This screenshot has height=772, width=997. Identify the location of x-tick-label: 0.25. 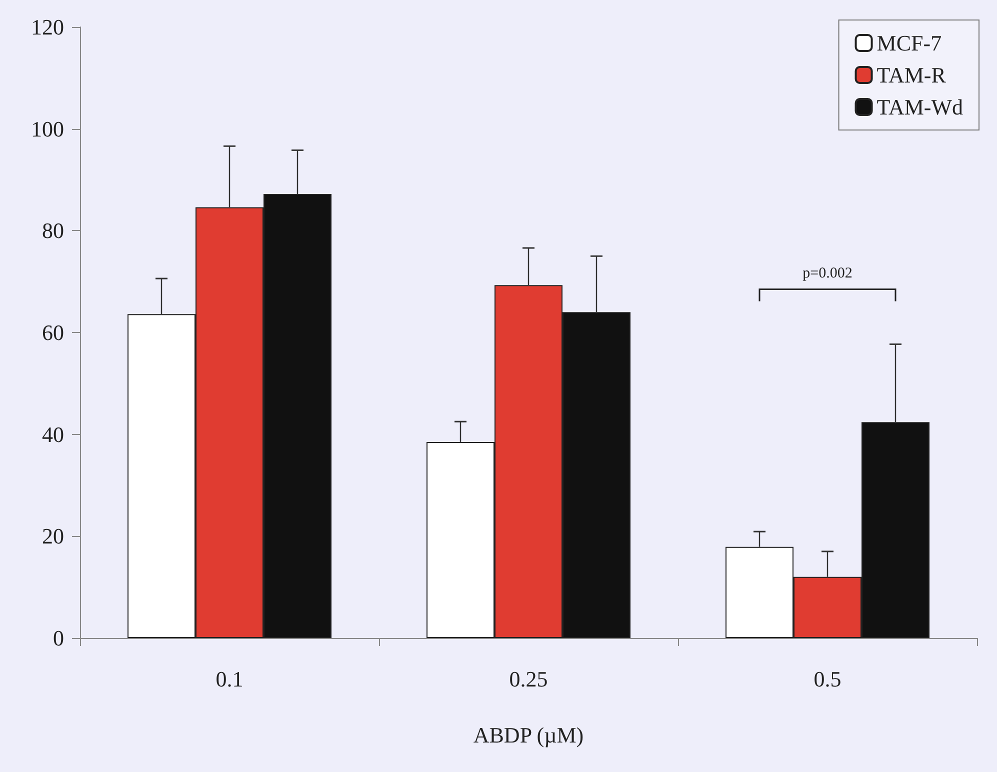
(528, 679).